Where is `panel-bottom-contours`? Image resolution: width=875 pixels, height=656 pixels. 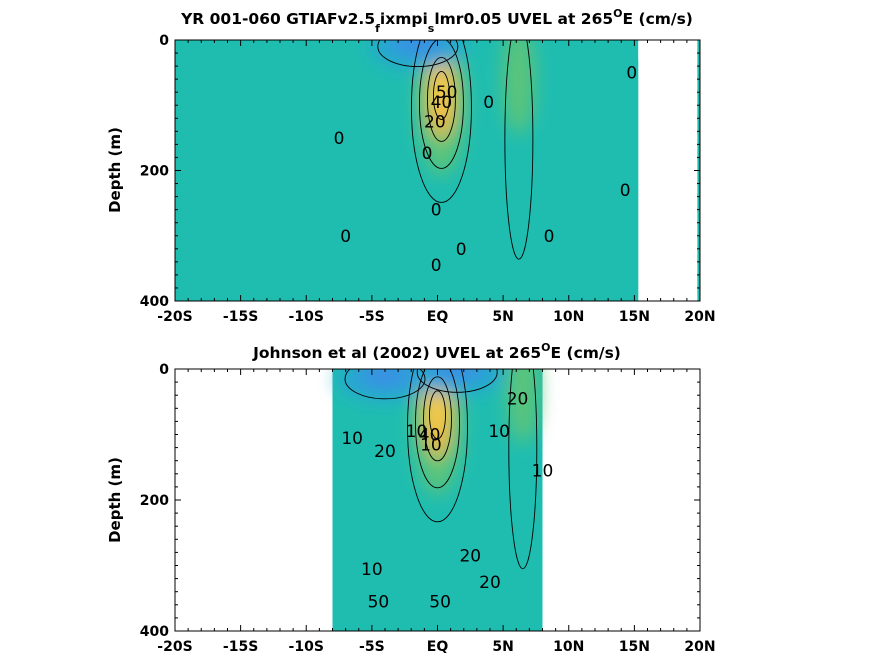
panel-bottom-contours is located at coordinates (441, 469).